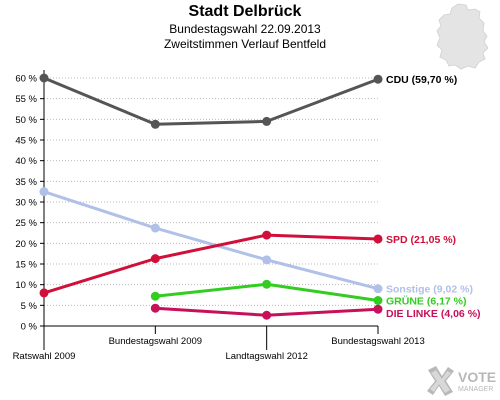 The image size is (500, 400). I want to click on y-tick-label: 5 %, so click(29, 306).